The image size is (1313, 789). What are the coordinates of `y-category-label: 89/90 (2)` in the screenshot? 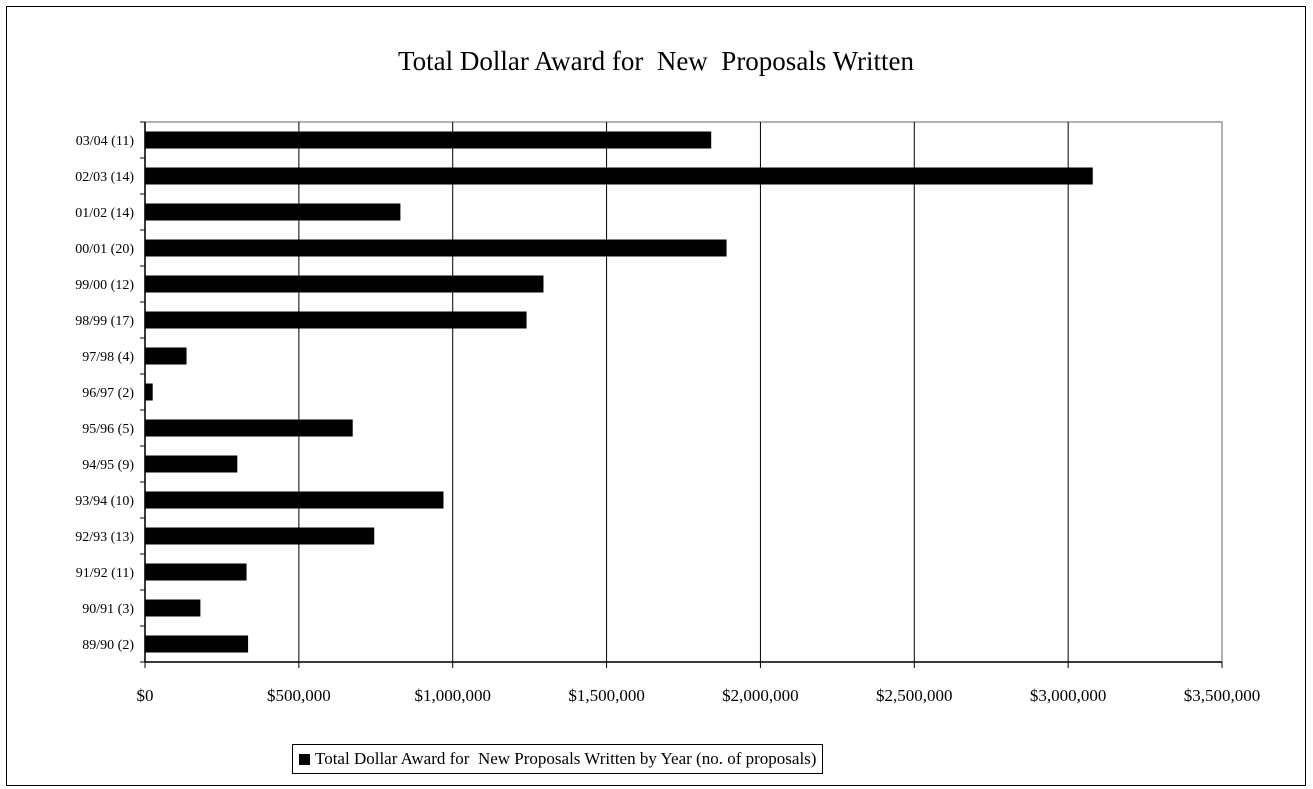 It's located at (108, 645).